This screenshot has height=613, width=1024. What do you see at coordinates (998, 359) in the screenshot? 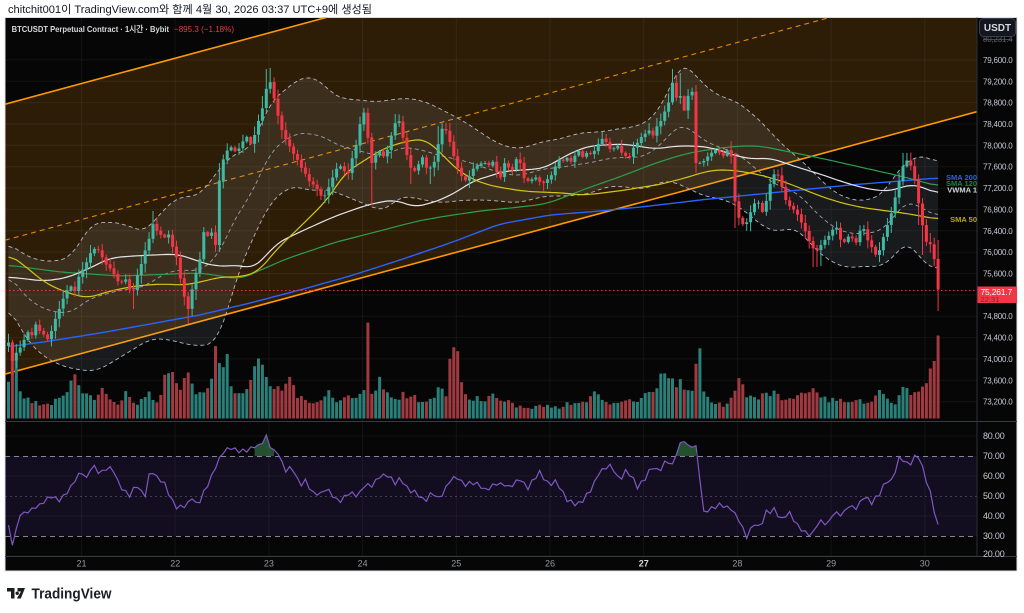
I see `svg-text: 74,000.0` at bounding box center [998, 359].